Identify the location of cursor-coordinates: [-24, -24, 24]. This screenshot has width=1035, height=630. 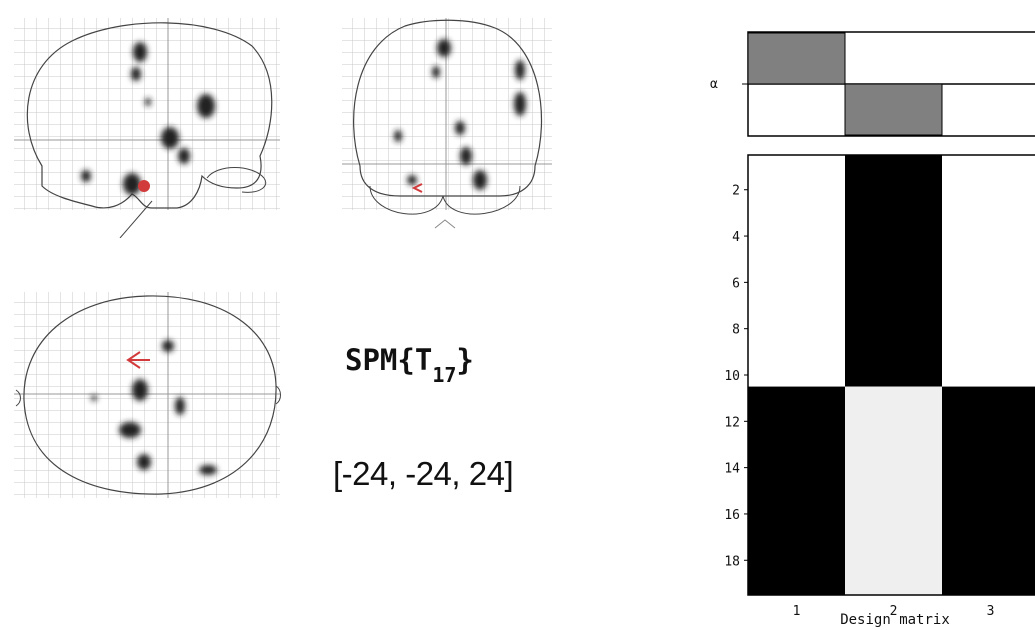
(423, 473).